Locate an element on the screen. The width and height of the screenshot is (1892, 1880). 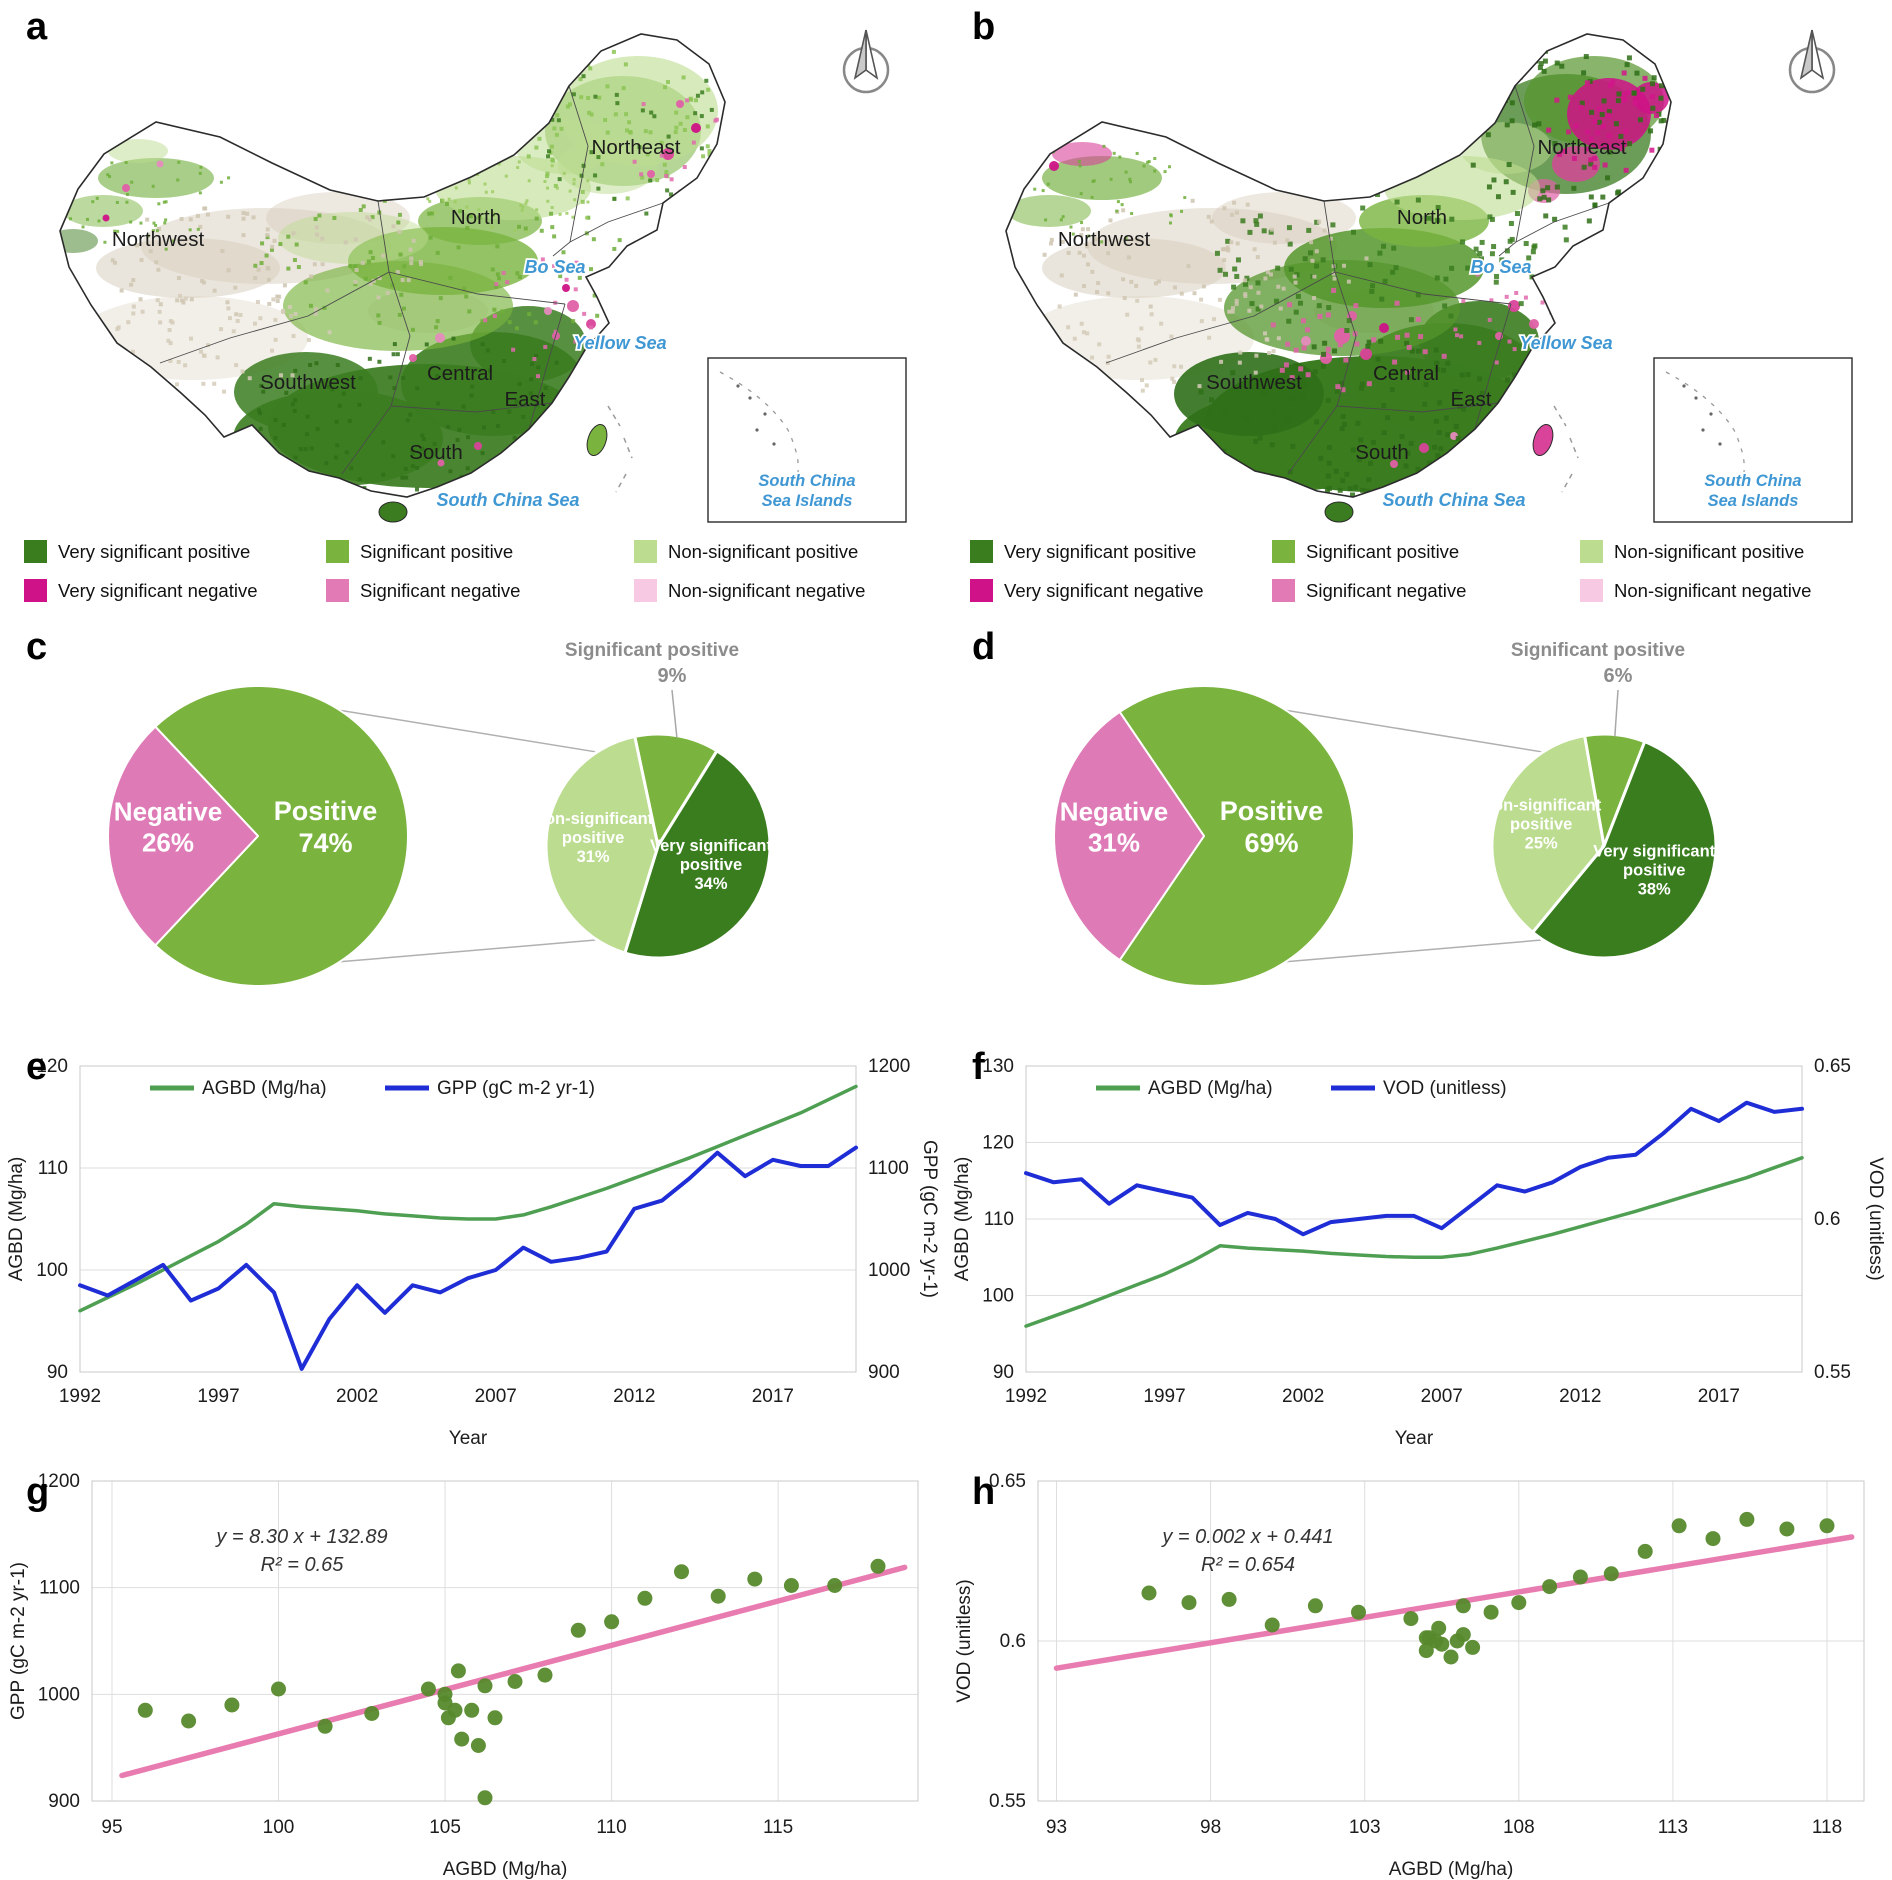
x-tick-label: 2002 is located at coordinates (1303, 1396).